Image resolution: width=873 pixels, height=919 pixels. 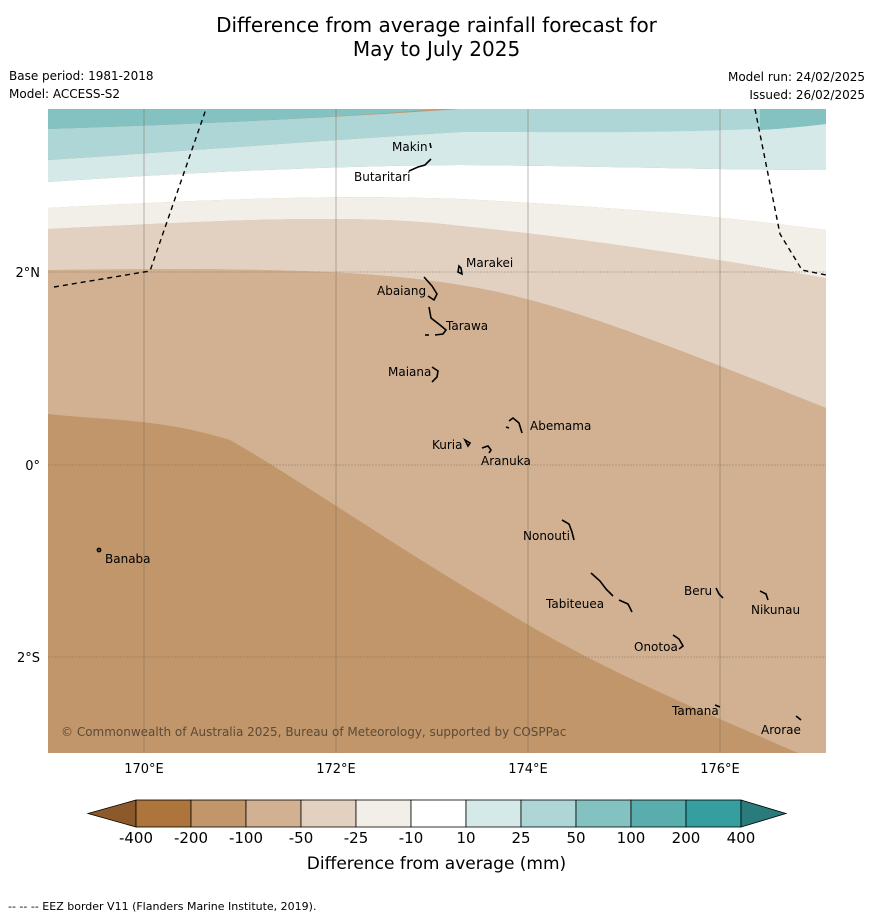 I want to click on colorbar-tick-label: -25, so click(x=356, y=838).